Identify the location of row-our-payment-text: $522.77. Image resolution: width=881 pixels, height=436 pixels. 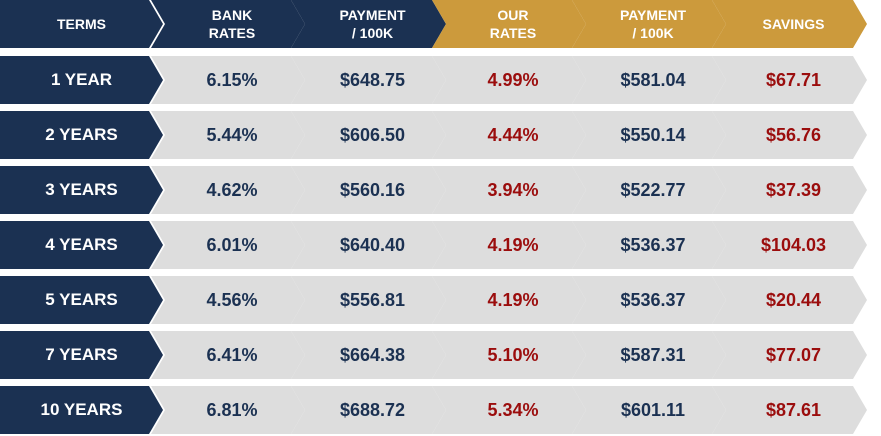
(653, 189).